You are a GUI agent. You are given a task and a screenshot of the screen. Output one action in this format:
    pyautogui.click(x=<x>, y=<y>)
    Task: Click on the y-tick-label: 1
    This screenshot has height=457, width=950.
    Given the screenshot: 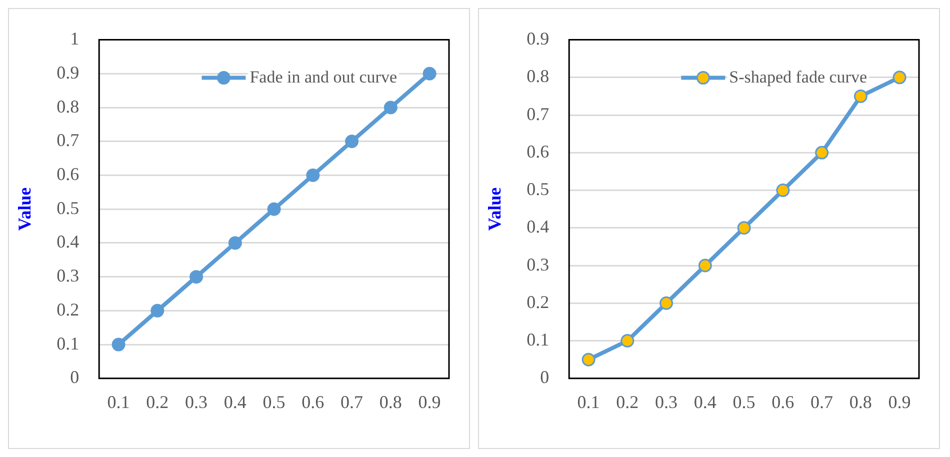 What is the action you would take?
    pyautogui.click(x=75, y=38)
    